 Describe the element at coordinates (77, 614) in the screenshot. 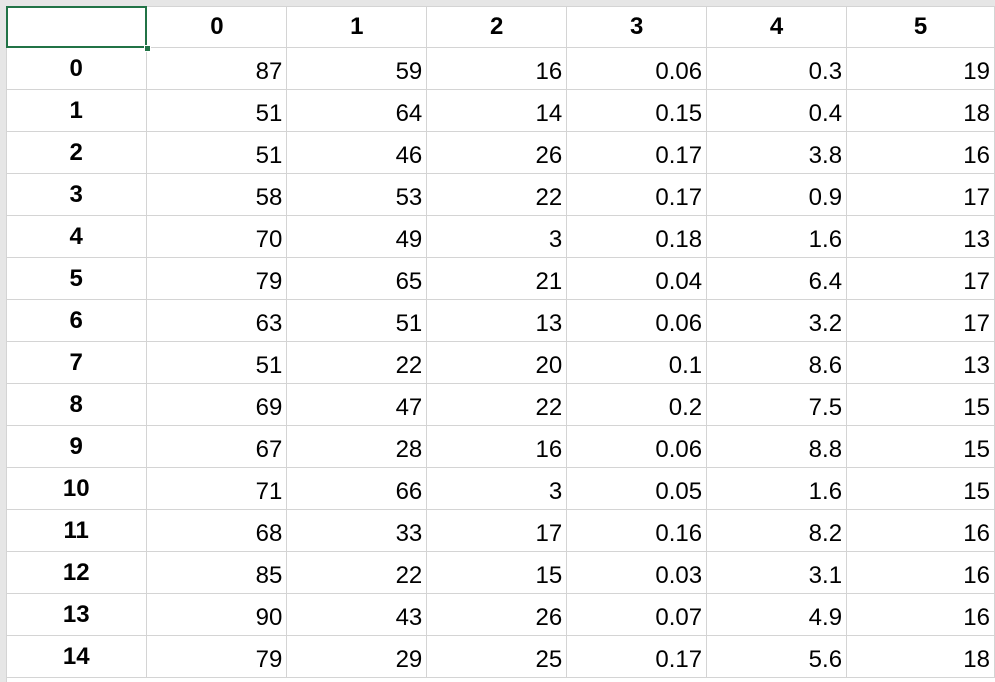

I see `row-header: 13` at that location.